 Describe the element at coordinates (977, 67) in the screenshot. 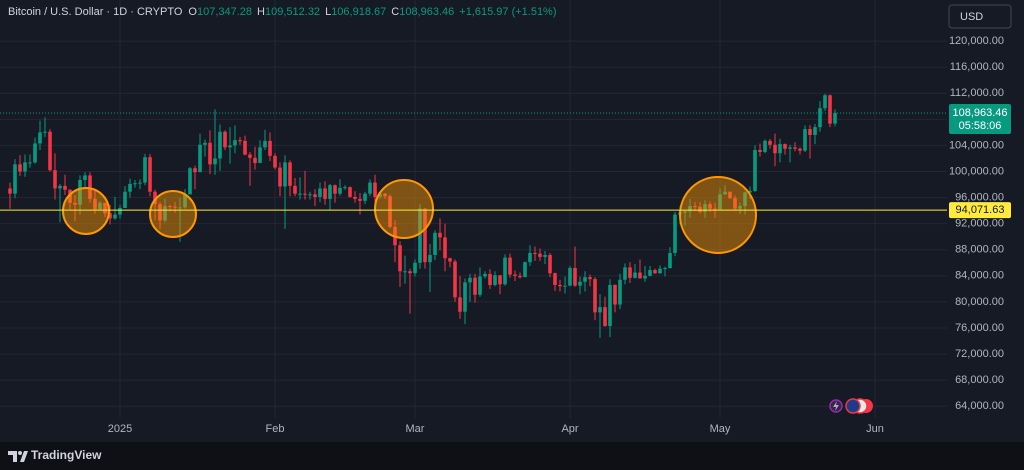

I see `y-tick-label: 116,000.00` at that location.